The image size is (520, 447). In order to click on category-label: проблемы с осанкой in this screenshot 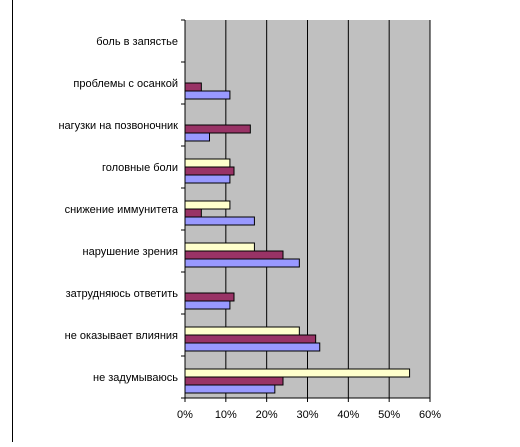, I will do `click(125, 84)`.